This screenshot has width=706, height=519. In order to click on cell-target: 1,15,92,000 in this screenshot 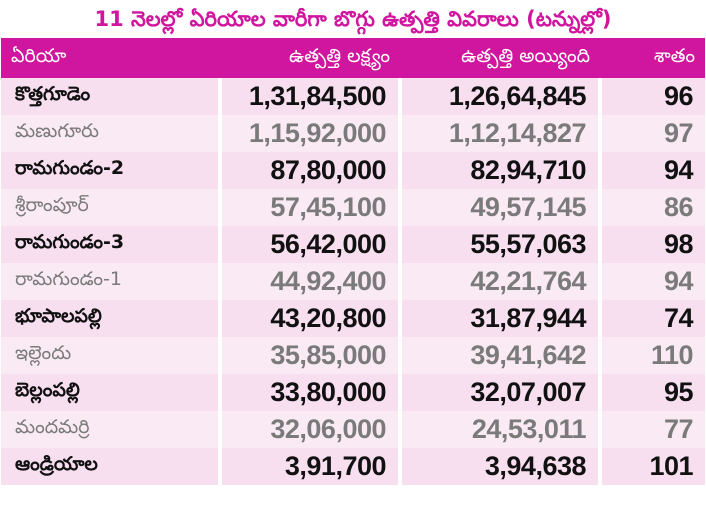, I will do `click(309, 133)`.